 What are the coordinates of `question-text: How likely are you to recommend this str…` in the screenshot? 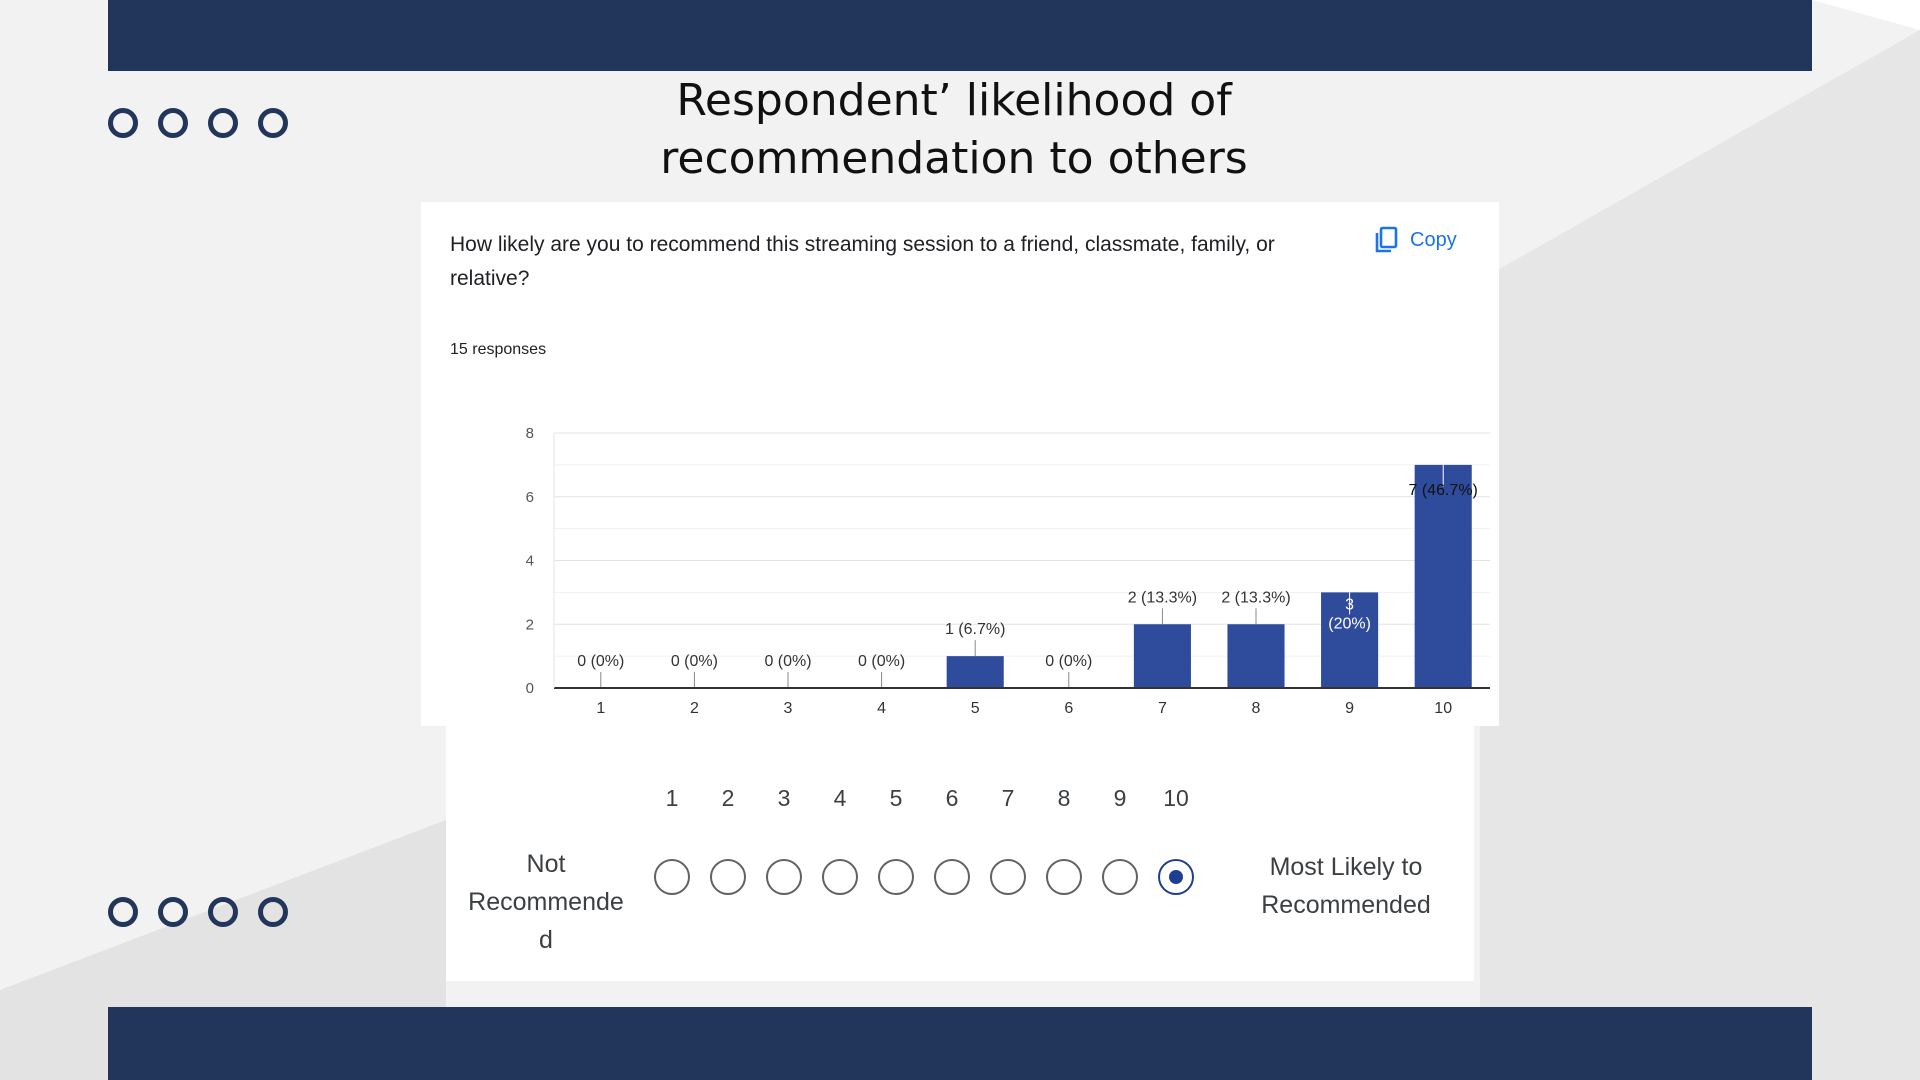 It's located at (862, 261).